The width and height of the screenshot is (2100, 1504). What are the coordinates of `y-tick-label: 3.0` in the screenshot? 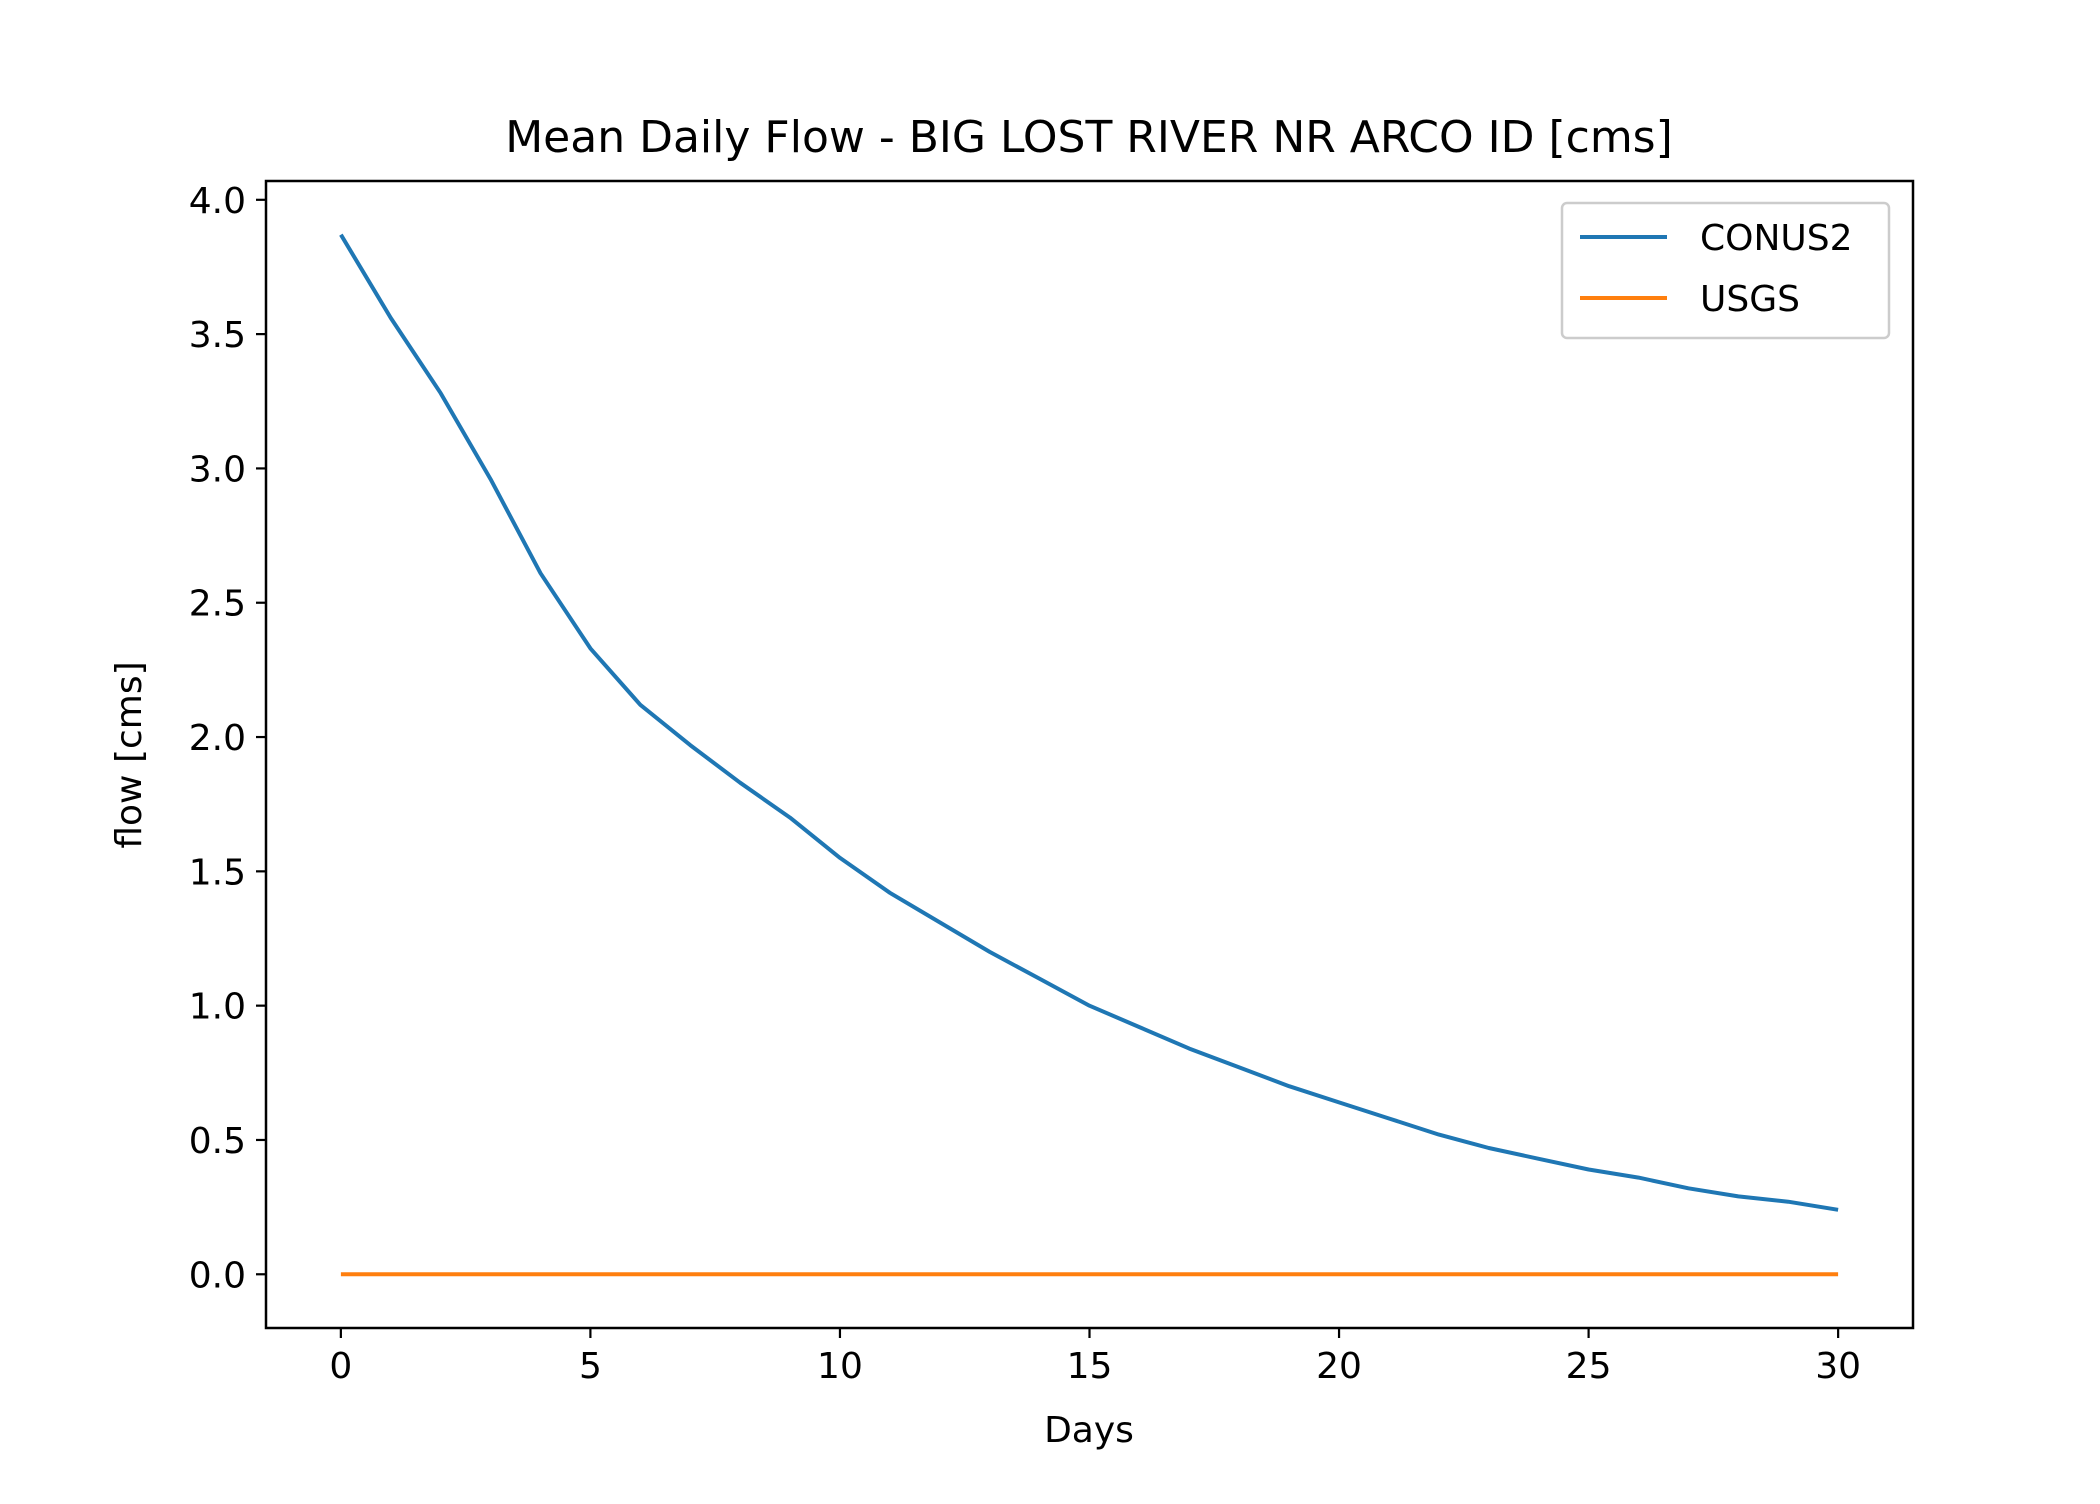 It's located at (217, 469).